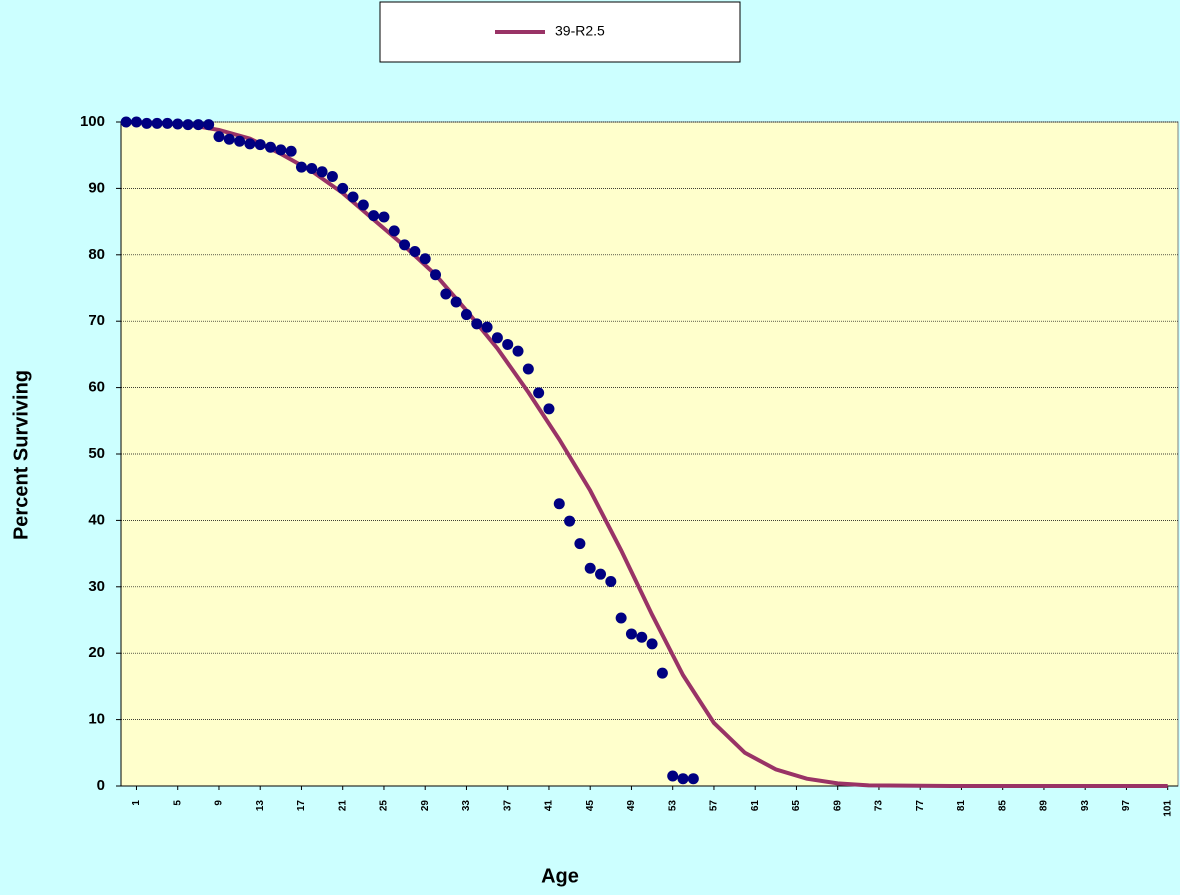  What do you see at coordinates (1126, 806) in the screenshot?
I see `x-tick-label: 97` at bounding box center [1126, 806].